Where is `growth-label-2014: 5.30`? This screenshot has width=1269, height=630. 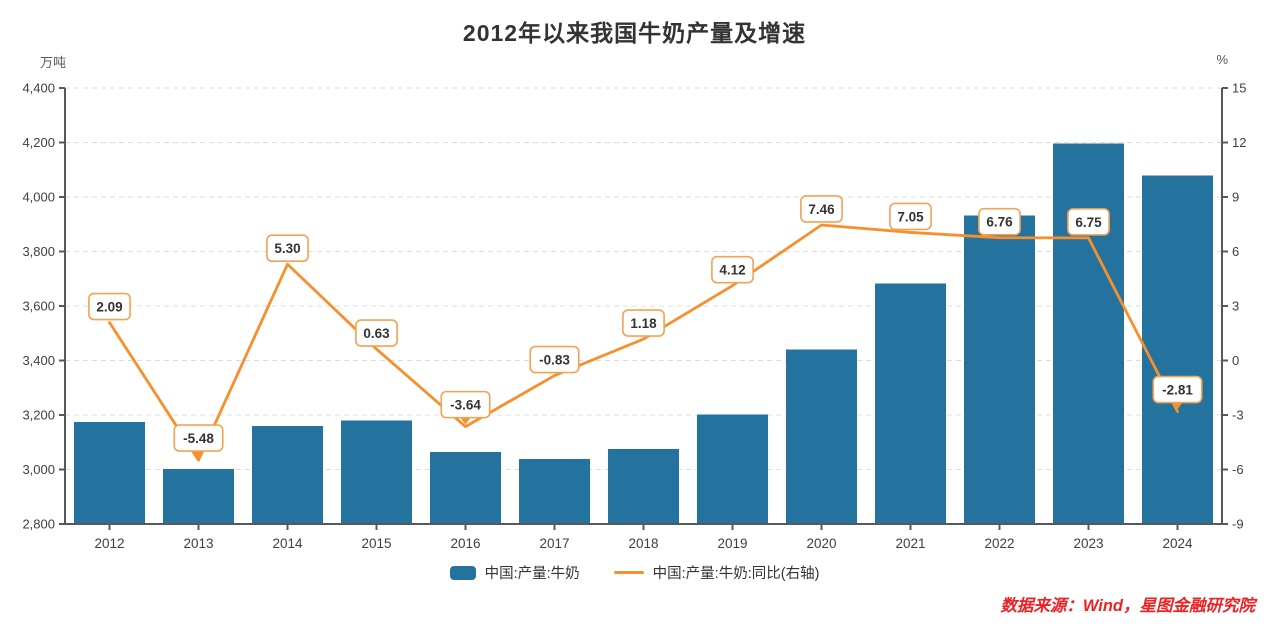
growth-label-2014: 5.30 is located at coordinates (287, 248).